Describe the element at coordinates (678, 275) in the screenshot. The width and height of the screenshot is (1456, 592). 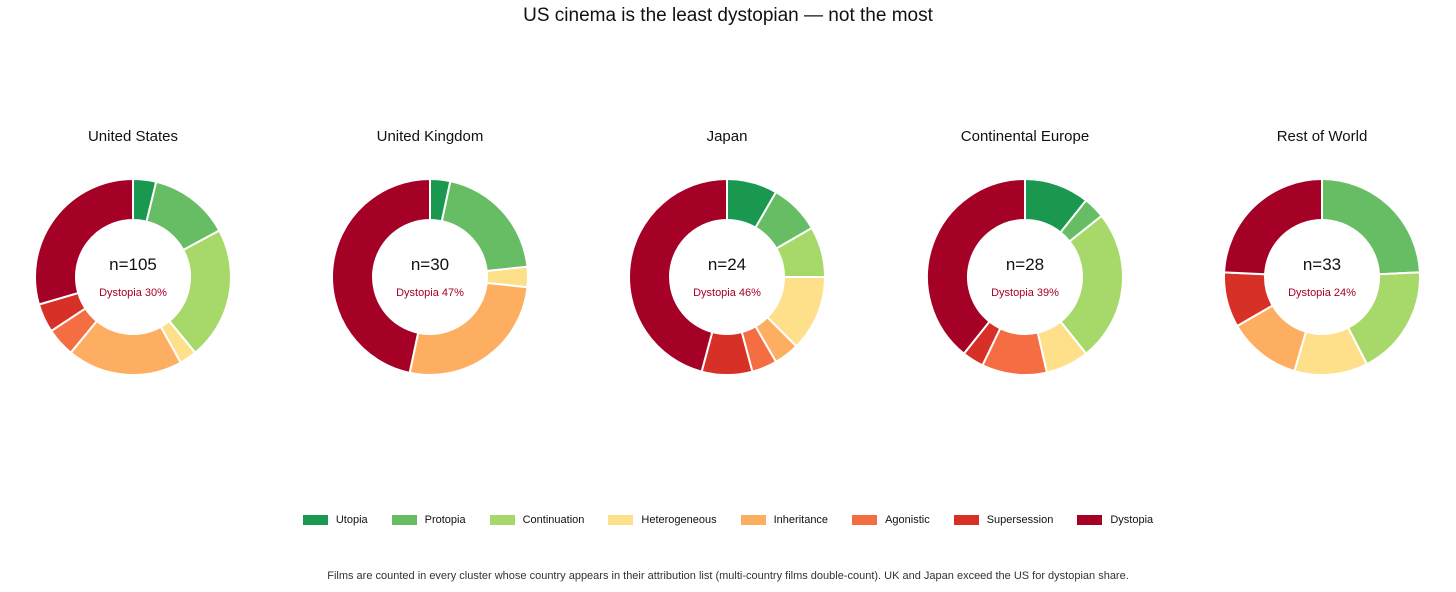
I see `slice-japan-dystopia` at that location.